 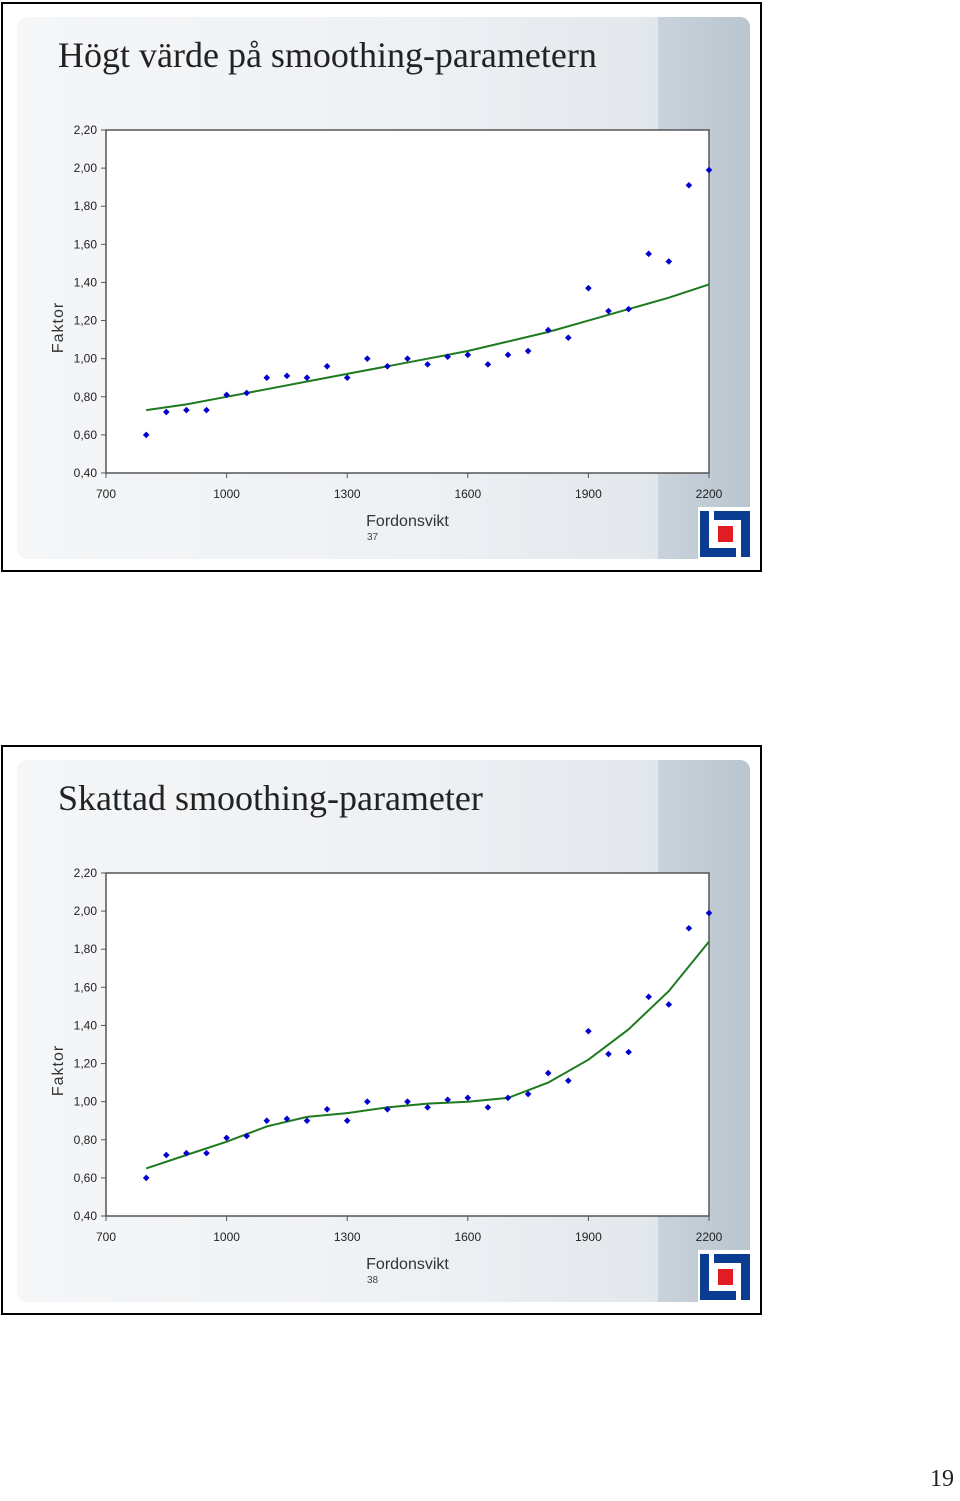 I want to click on y-tick-label: 0,40, so click(x=86, y=473).